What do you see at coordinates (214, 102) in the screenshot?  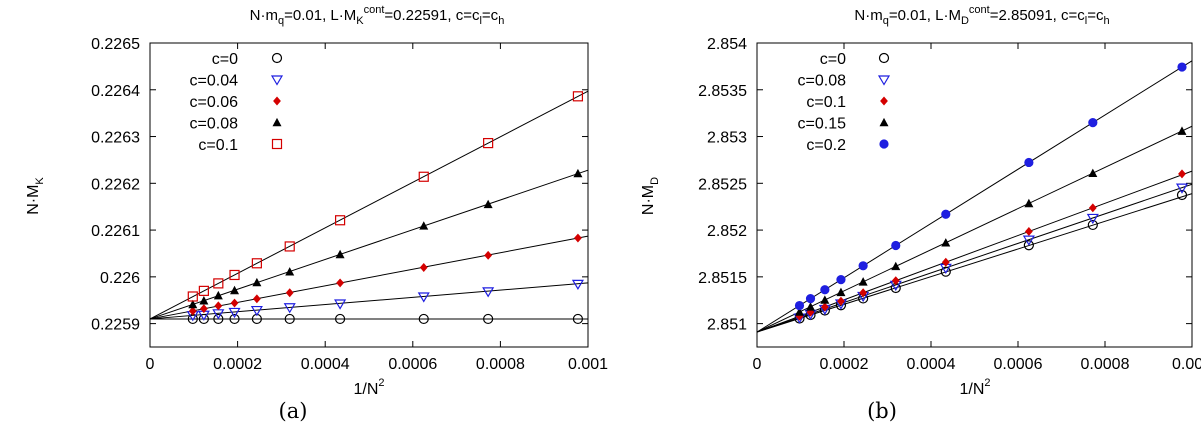 I see `panel-a-legend-label: c=0.06` at bounding box center [214, 102].